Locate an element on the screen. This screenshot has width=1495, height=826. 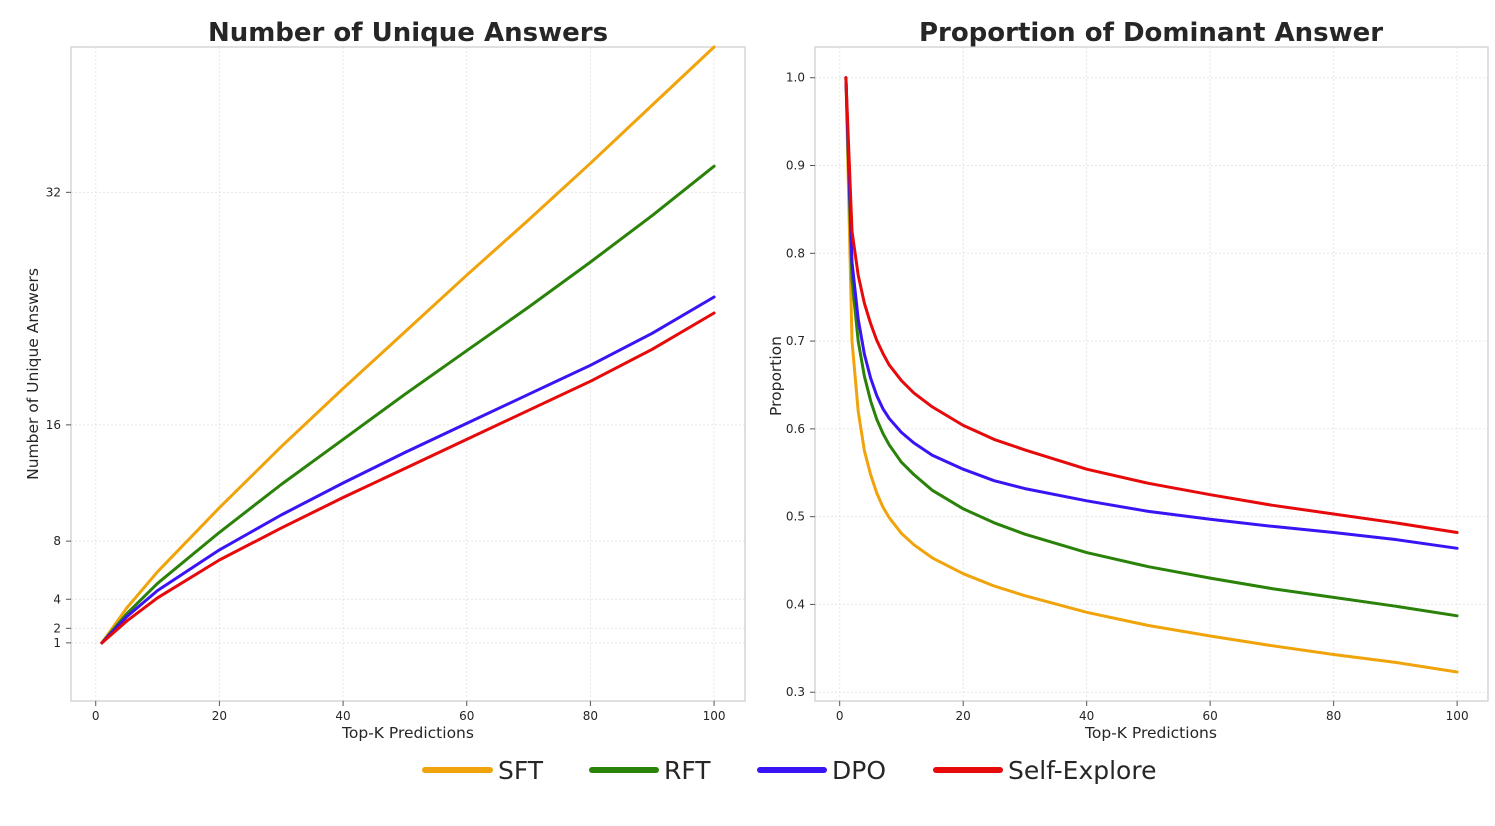
x-ticks-unique: 0 20 40 60 80 100 is located at coordinates (409, 712).